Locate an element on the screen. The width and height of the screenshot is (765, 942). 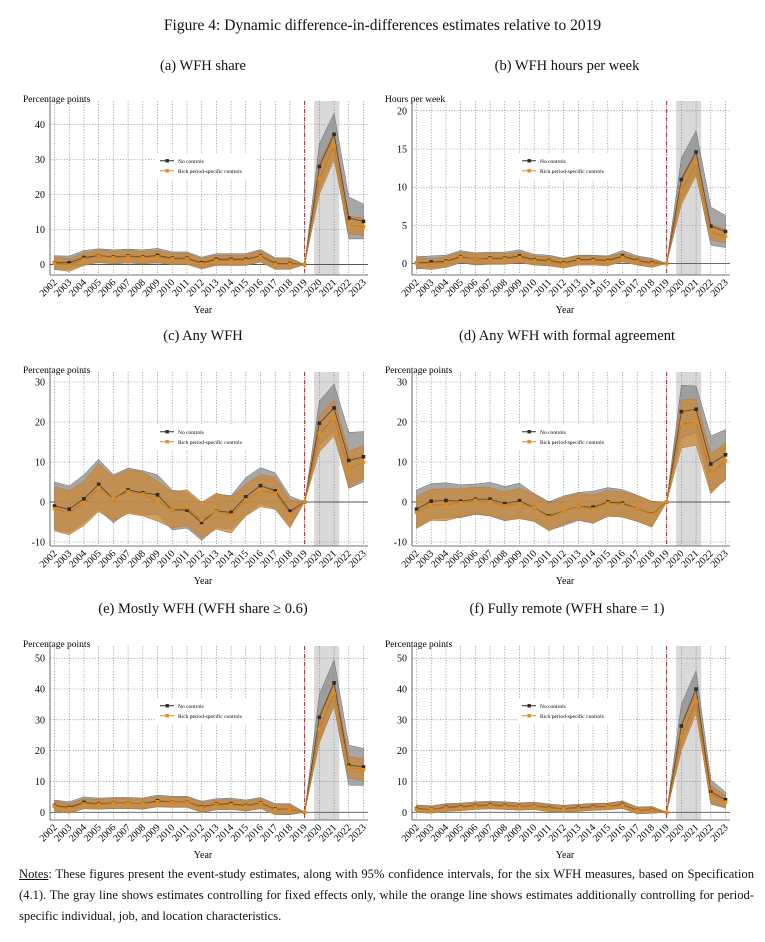
y-tick-label: -10 is located at coordinates (400, 543).